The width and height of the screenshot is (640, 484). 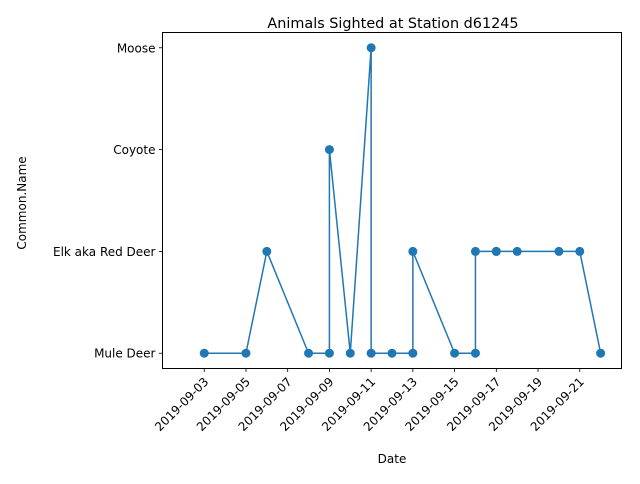 What do you see at coordinates (124, 354) in the screenshot?
I see `y-tick-label: Mule Deer` at bounding box center [124, 354].